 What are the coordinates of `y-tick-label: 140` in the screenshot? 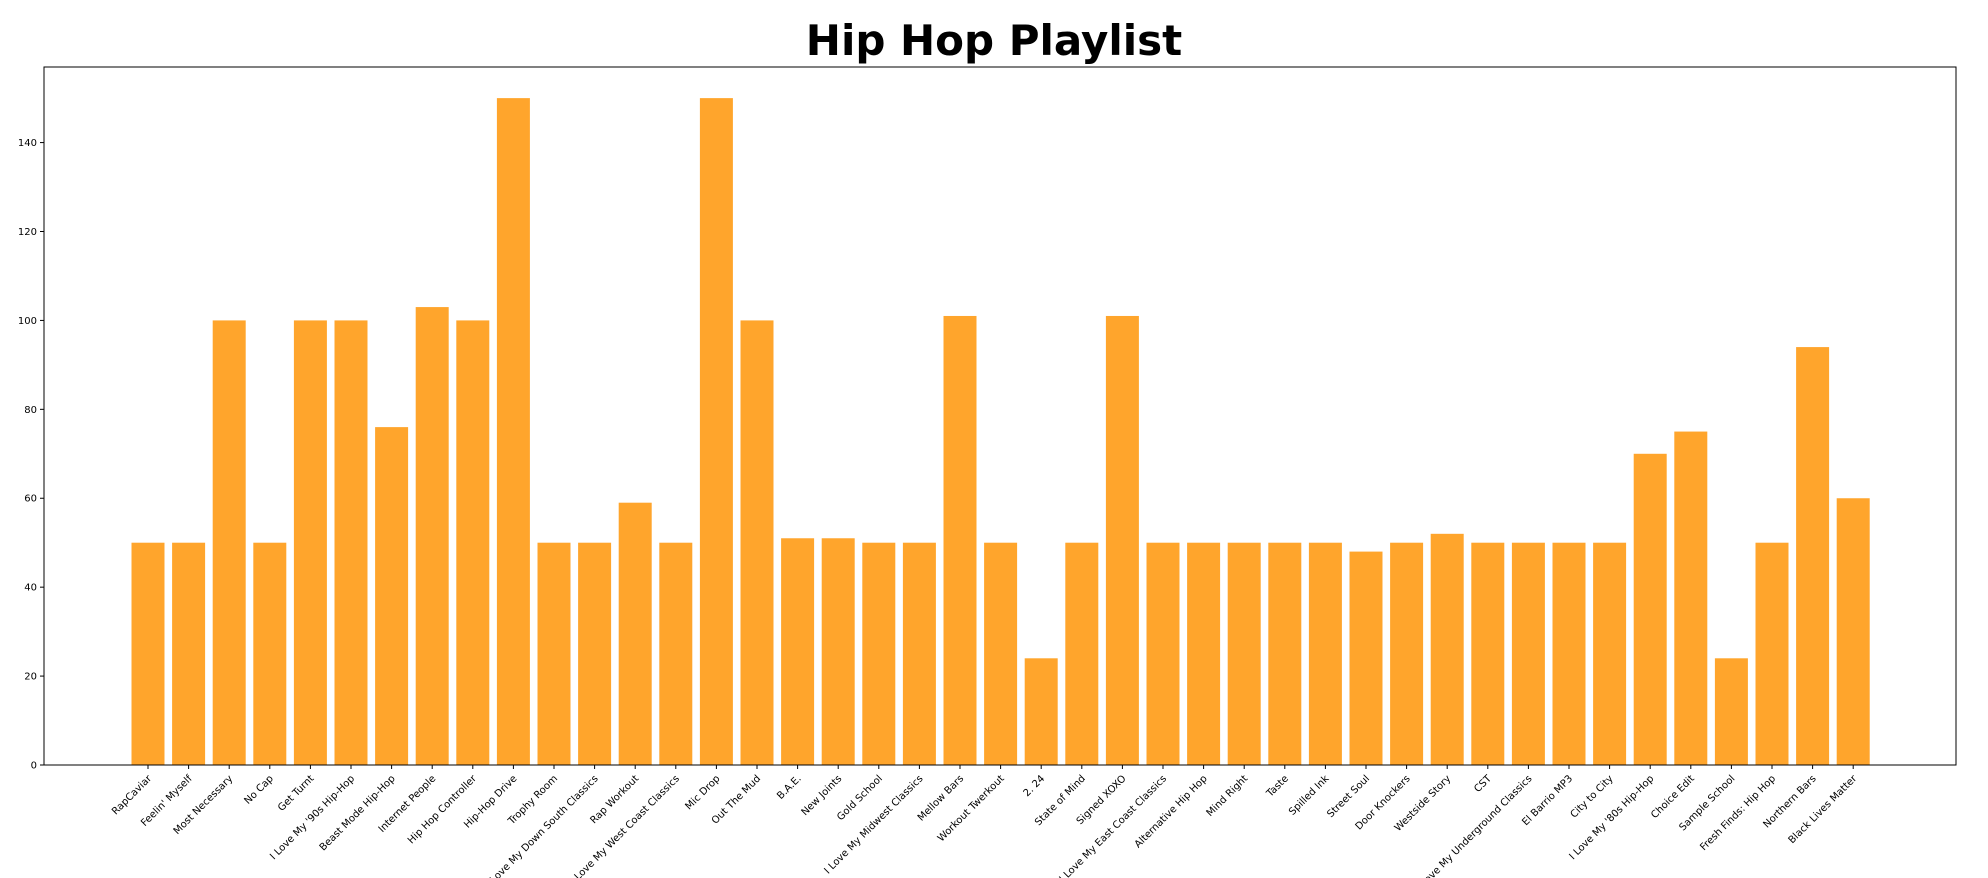 It's located at (27, 143).